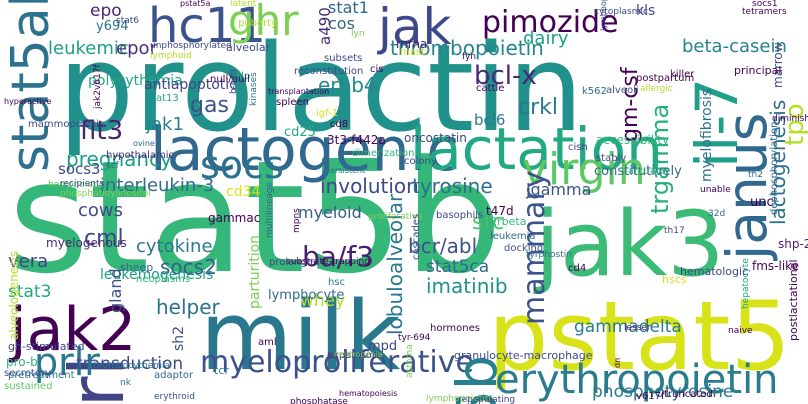 The width and height of the screenshot is (808, 404). What do you see at coordinates (207, 27) in the screenshot?
I see `cloud-word: hc11` at bounding box center [207, 27].